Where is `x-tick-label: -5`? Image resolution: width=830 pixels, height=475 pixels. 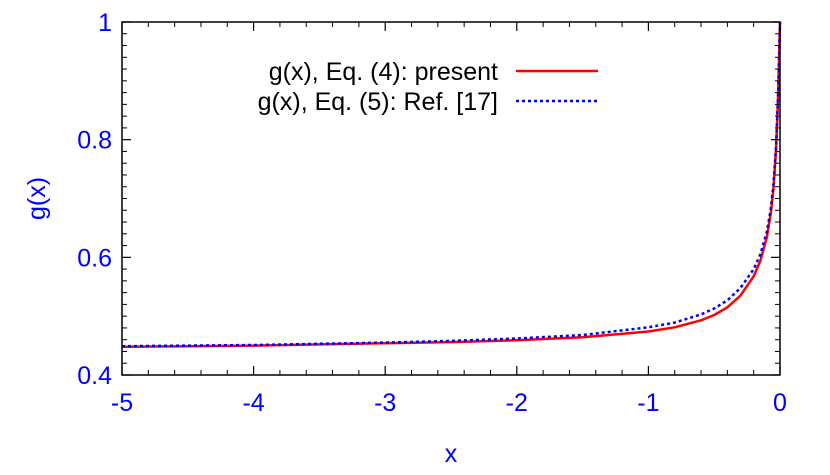
x-tick-label: -5 is located at coordinates (122, 403).